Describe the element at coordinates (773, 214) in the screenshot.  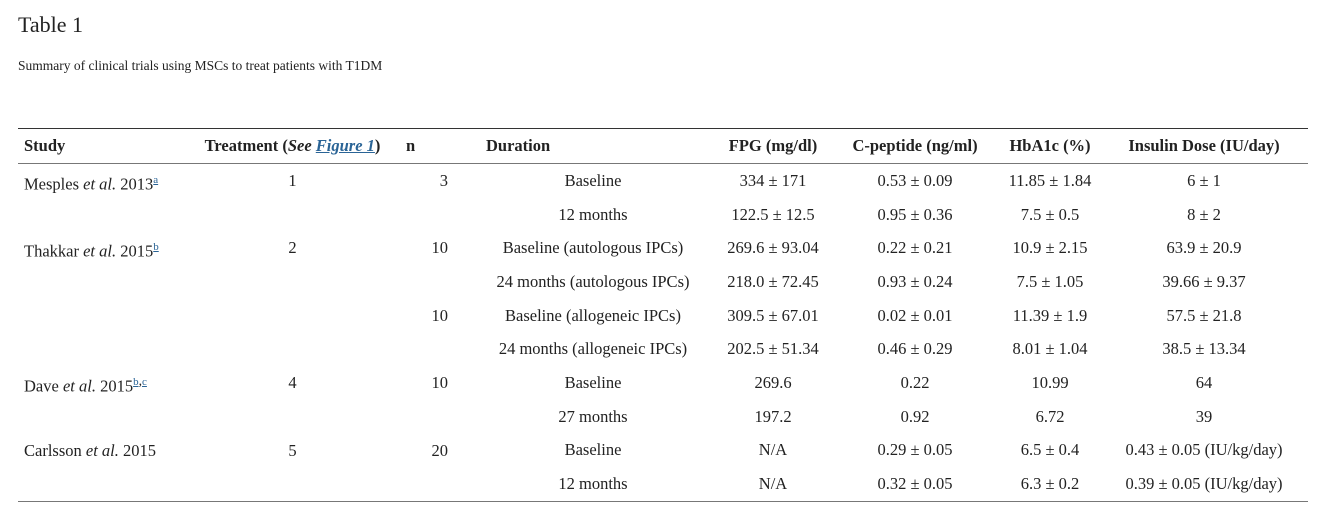
I see `fpg-cell: 122.5 ± 12.5` at that location.